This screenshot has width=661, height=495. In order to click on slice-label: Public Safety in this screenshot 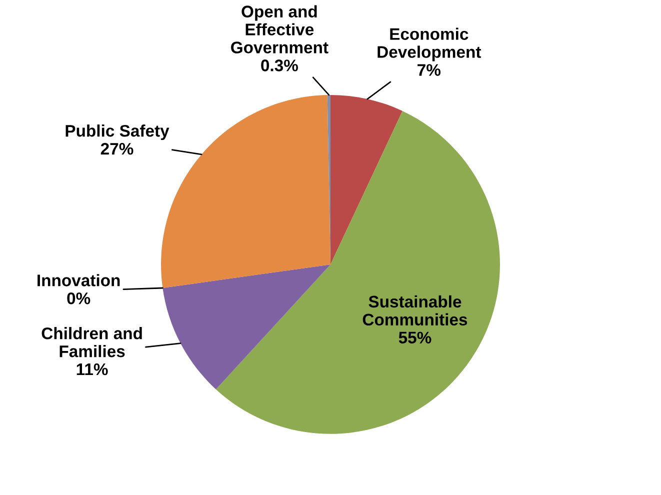, I will do `click(118, 132)`.